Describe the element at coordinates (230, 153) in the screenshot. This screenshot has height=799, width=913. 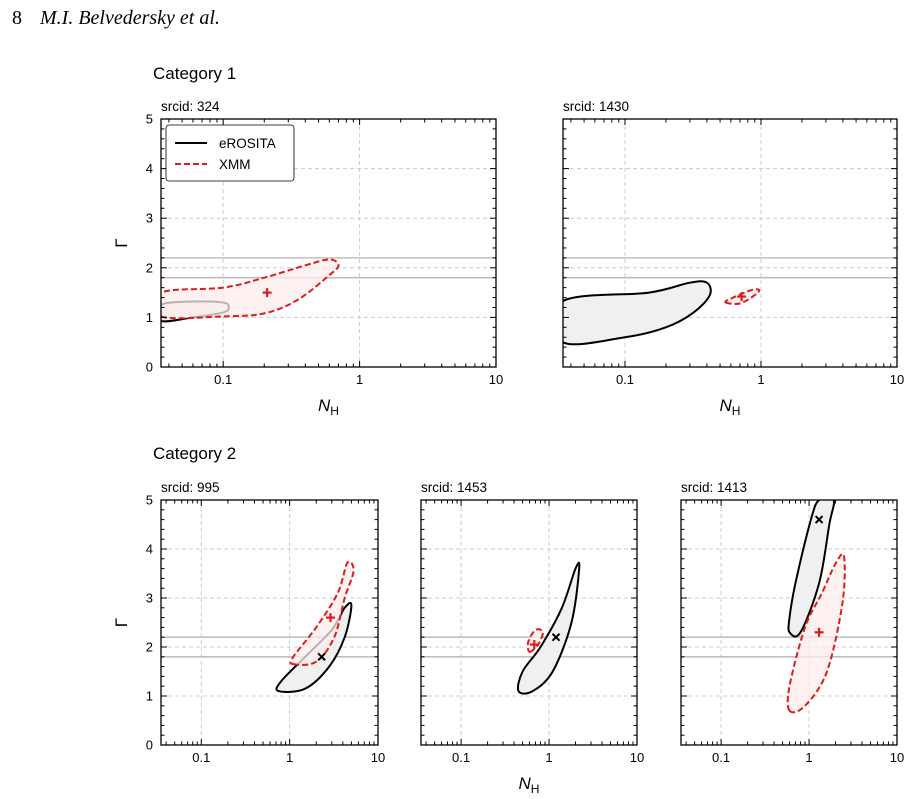
I see `legend: eROSITA XMM` at that location.